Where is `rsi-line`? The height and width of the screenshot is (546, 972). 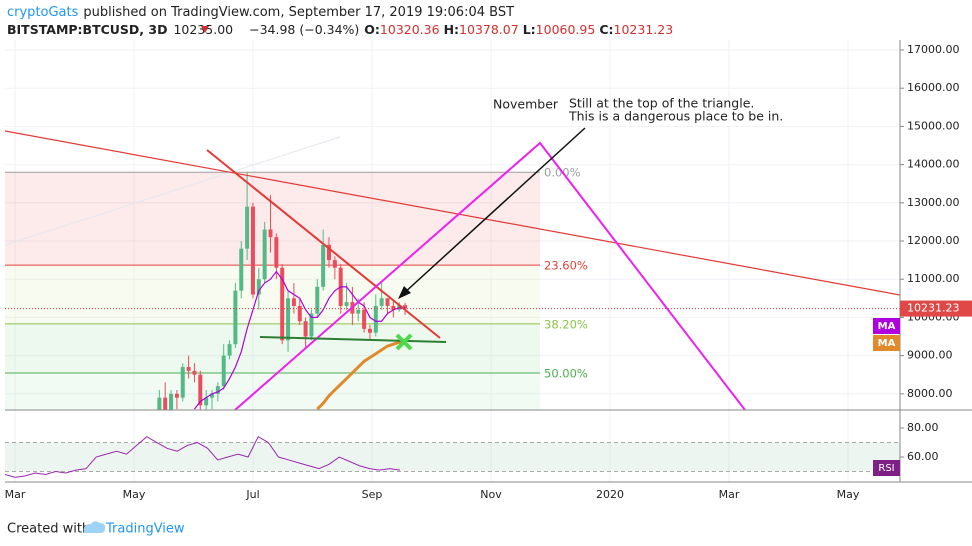 rsi-line is located at coordinates (203, 457).